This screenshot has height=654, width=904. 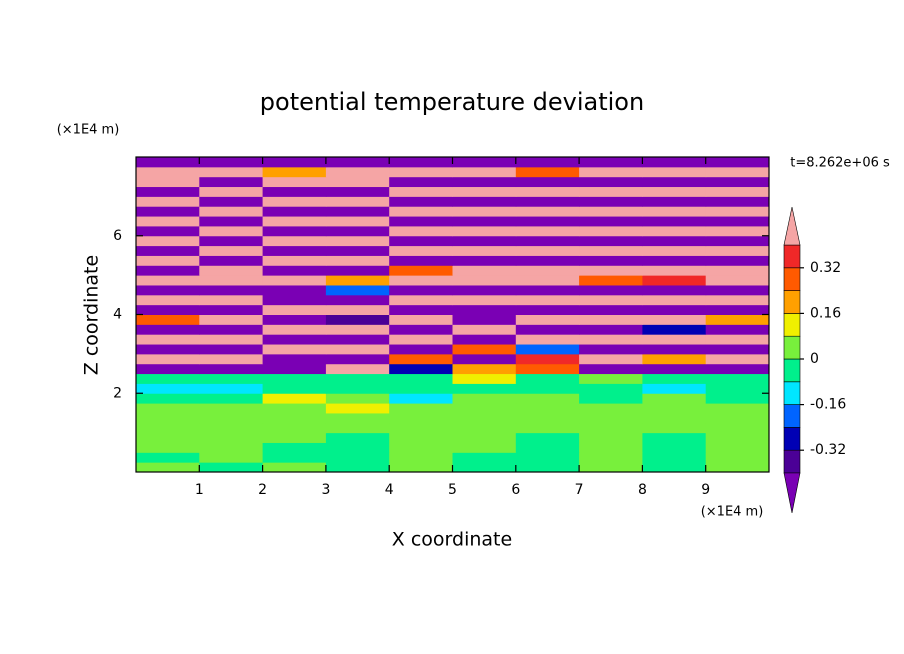 I want to click on colorbar-tick-label: 0.16, so click(x=825, y=313).